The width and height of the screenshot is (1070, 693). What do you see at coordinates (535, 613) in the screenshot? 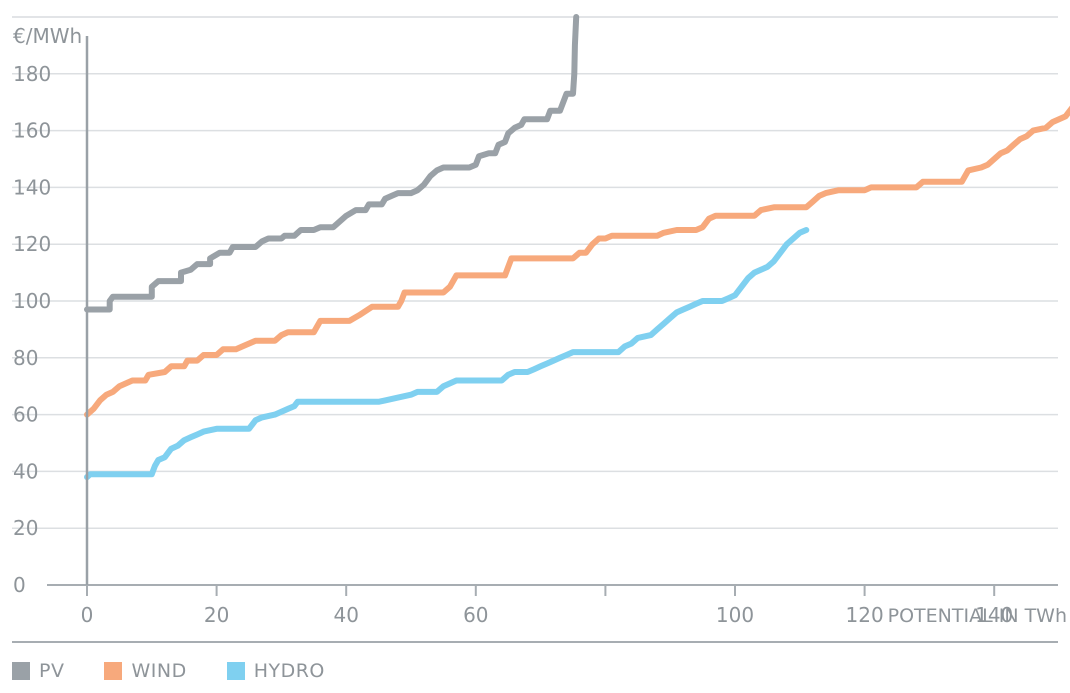
I see `axis-layer` at bounding box center [535, 613].